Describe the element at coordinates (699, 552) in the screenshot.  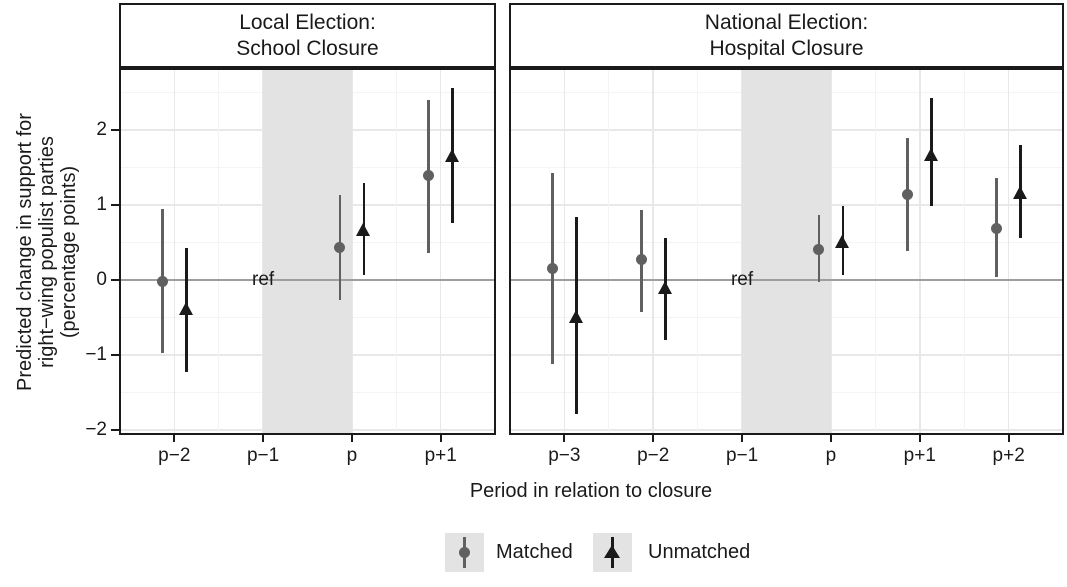
I see `legend-label-unmatched: Unmatched` at that location.